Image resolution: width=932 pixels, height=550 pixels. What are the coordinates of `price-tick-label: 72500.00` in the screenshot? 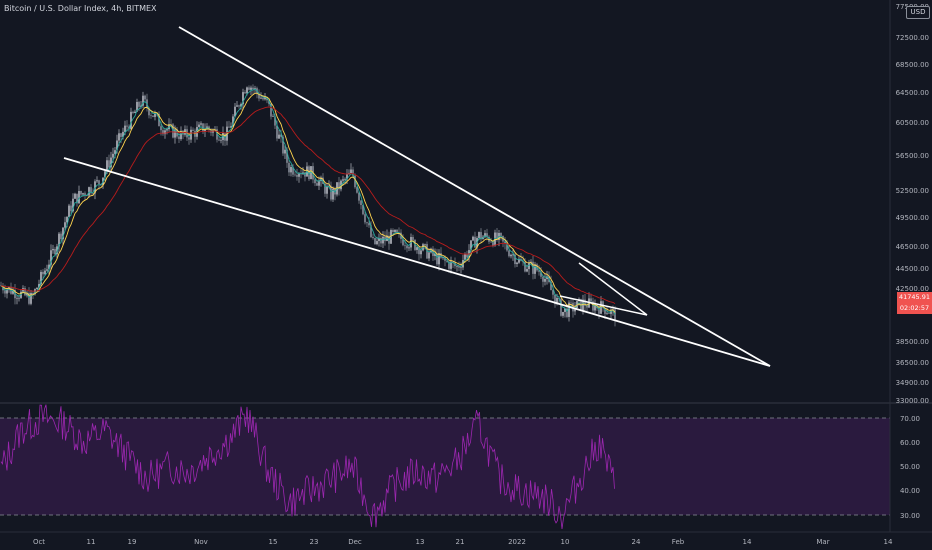 It's located at (912, 38).